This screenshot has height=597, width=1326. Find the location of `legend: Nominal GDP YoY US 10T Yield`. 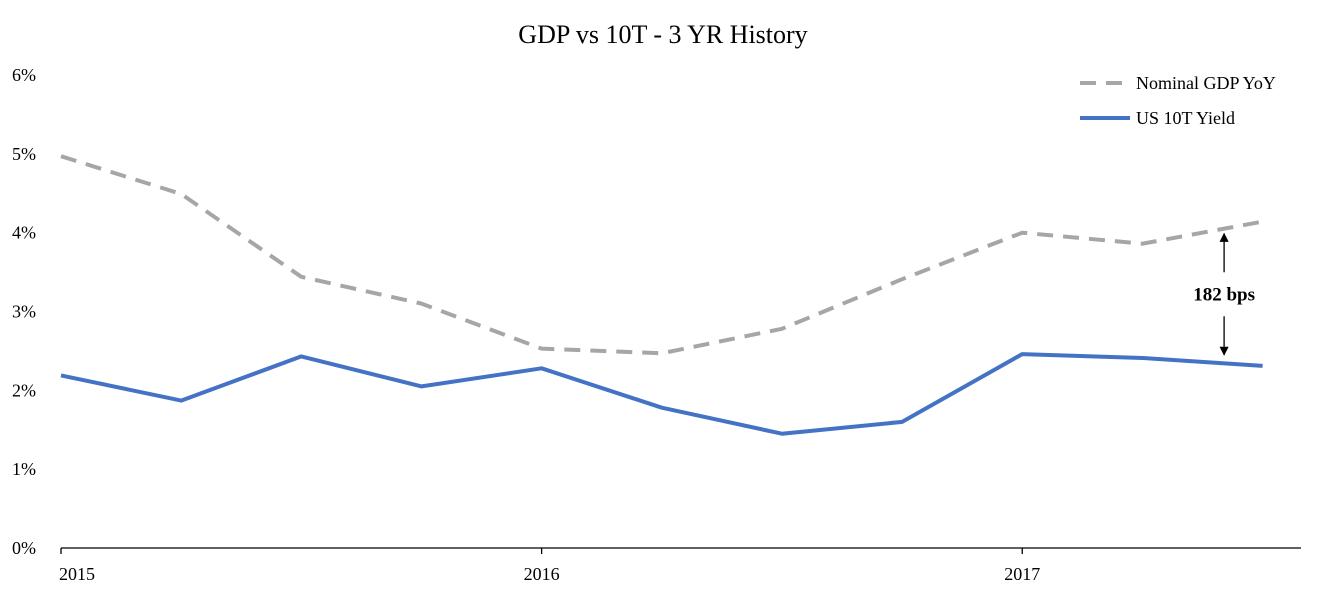

legend: Nominal GDP YoY US 10T Yield is located at coordinates (1178, 100).